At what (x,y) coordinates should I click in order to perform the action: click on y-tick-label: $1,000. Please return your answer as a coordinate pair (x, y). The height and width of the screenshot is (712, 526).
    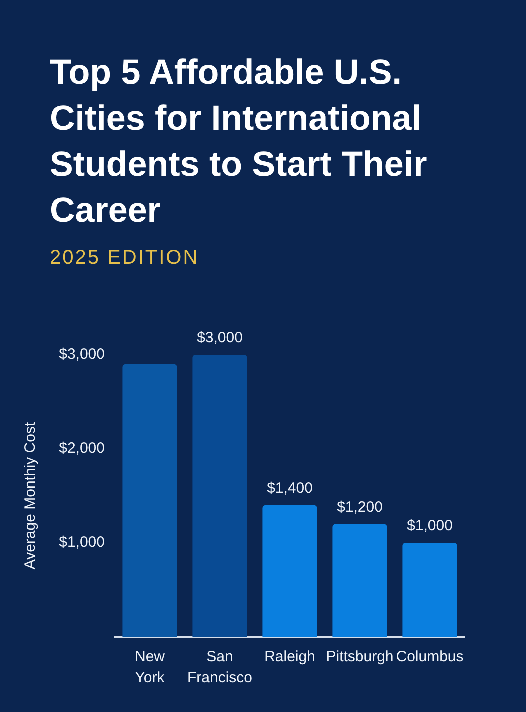
    Looking at the image, I should click on (82, 543).